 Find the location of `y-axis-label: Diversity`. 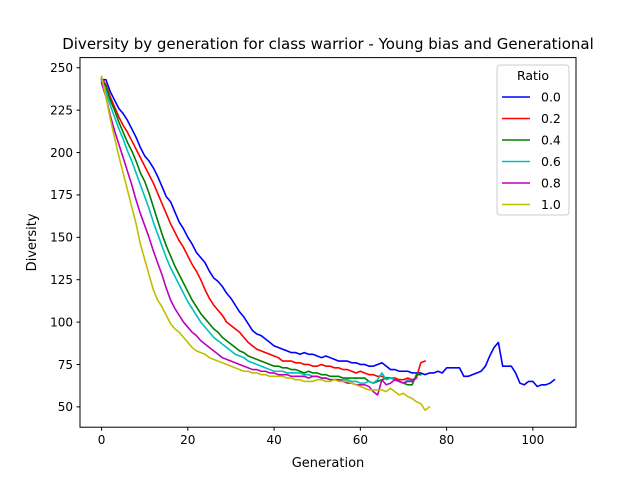

y-axis-label: Diversity is located at coordinates (32, 242).